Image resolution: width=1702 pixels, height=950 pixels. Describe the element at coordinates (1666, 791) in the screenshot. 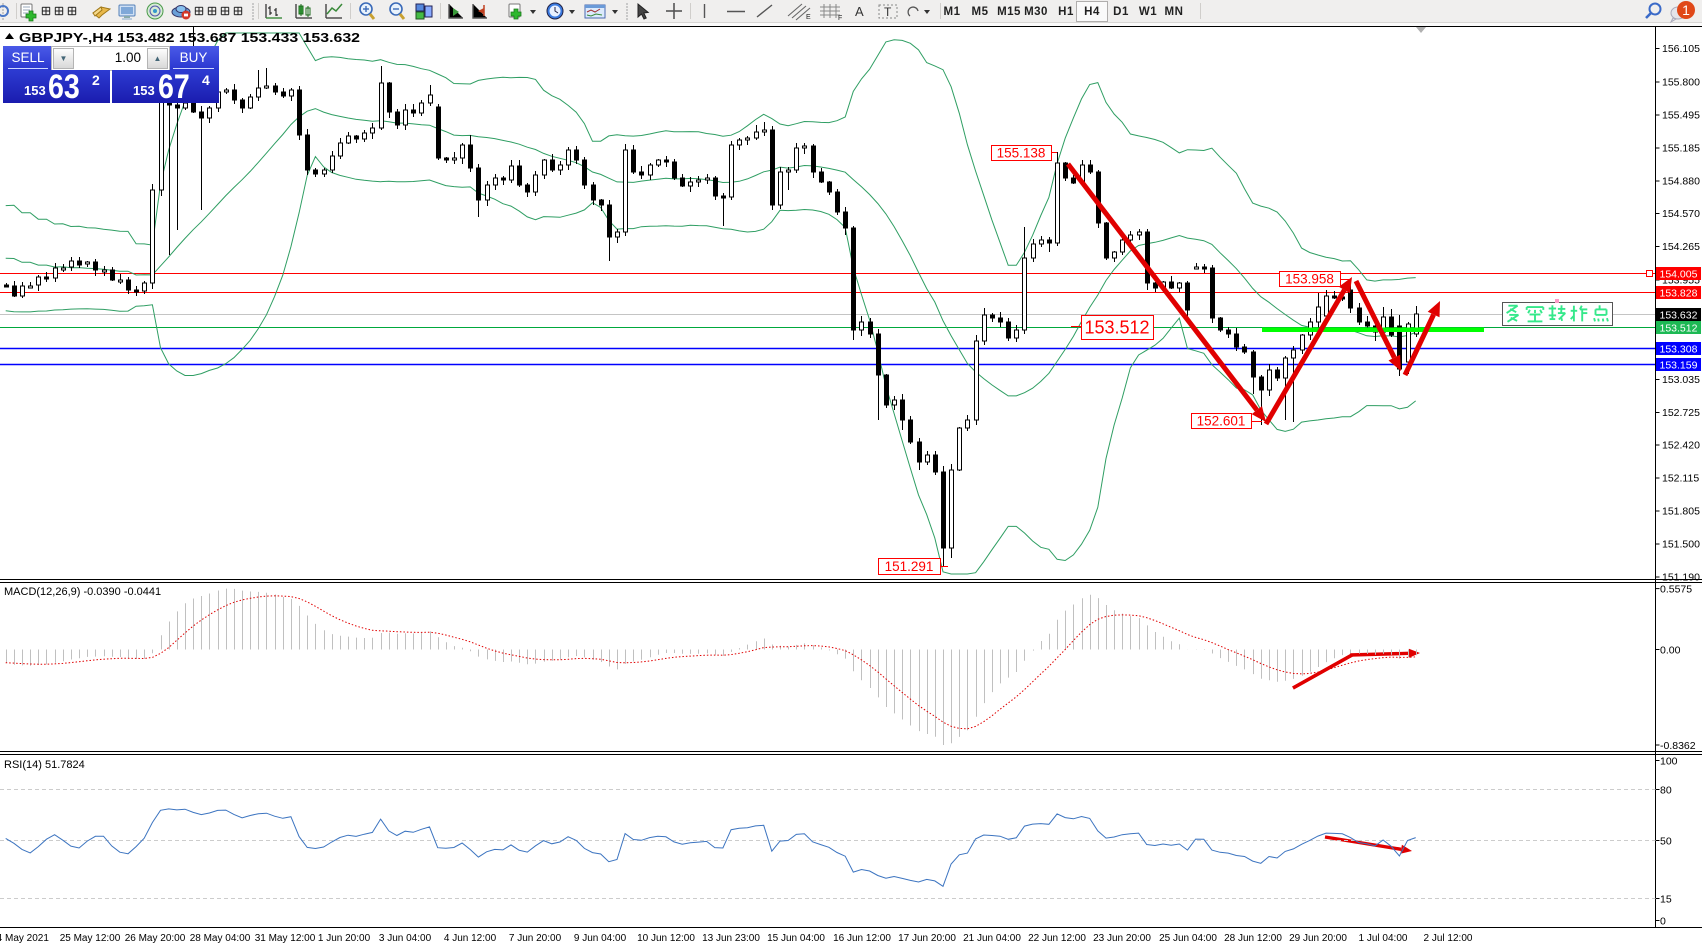

I see `svg-text: 80` at that location.